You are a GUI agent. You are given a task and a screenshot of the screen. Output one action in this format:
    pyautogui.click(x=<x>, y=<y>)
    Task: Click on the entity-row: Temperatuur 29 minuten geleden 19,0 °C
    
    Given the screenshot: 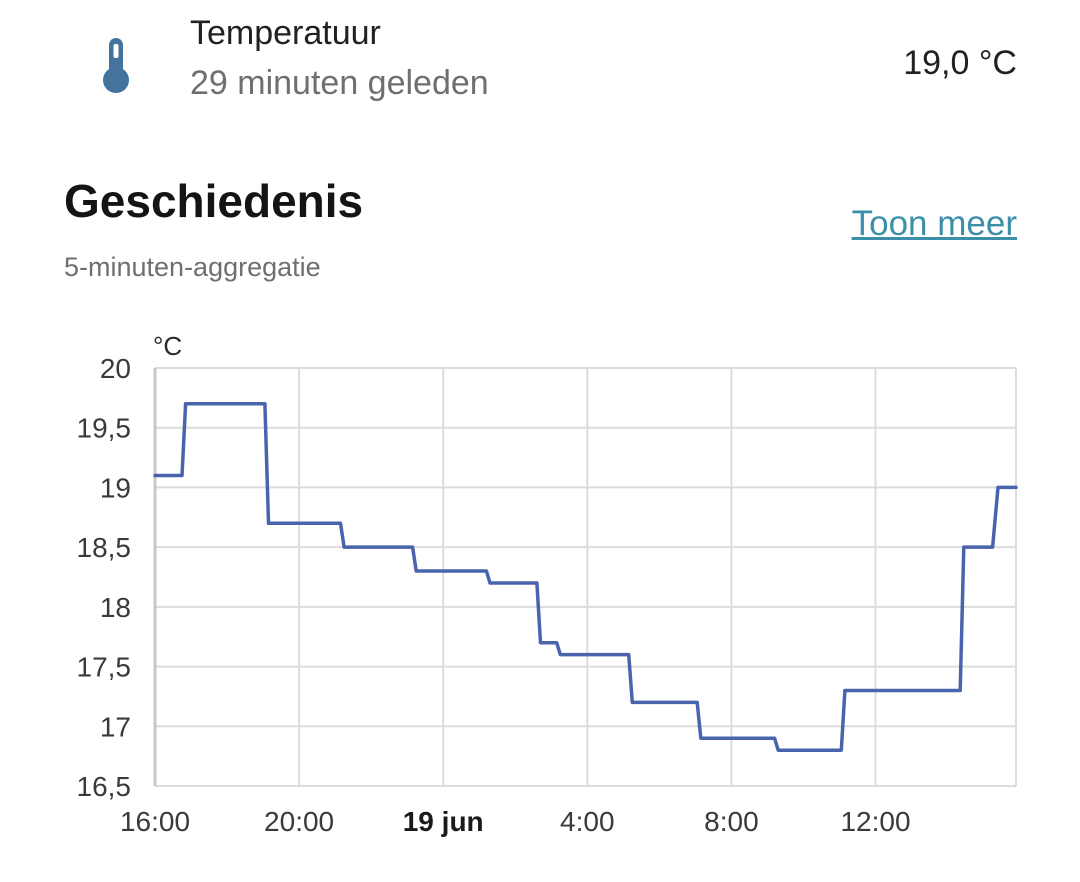 What is the action you would take?
    pyautogui.click(x=540, y=60)
    